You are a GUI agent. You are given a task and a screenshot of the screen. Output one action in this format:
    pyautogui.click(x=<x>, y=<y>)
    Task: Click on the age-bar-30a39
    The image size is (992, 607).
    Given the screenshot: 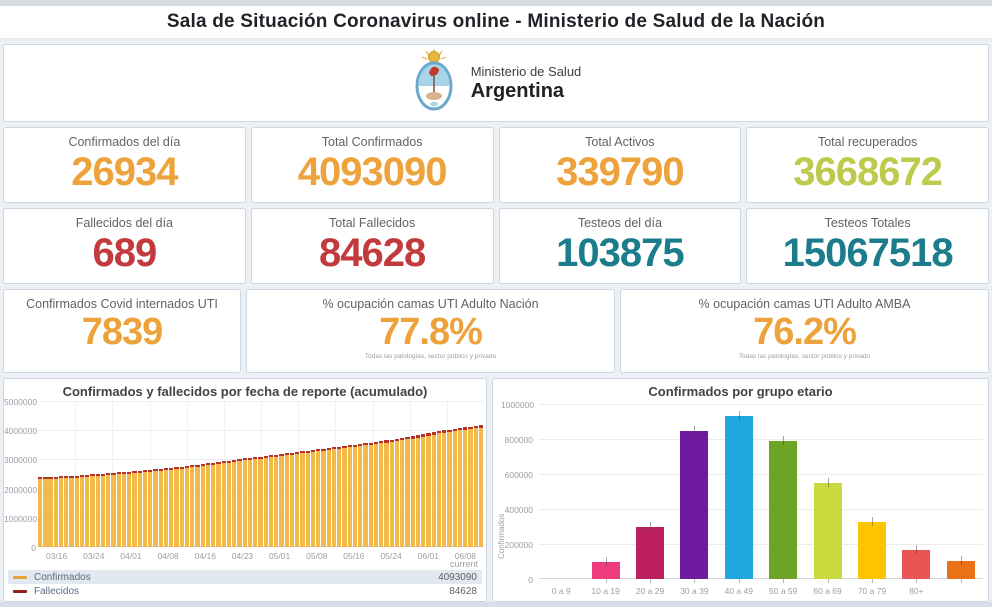 What is the action you would take?
    pyautogui.click(x=738, y=497)
    